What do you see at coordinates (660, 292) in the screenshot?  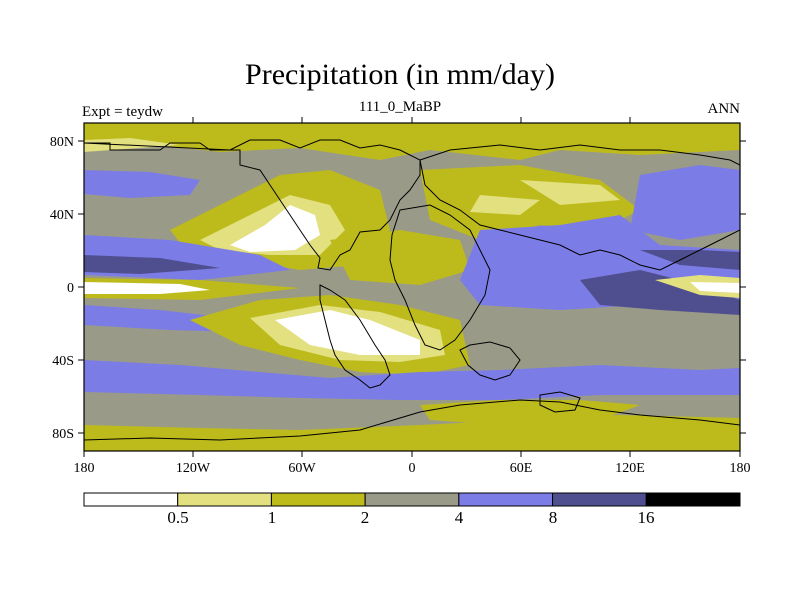 I see `field-indian-navy` at bounding box center [660, 292].